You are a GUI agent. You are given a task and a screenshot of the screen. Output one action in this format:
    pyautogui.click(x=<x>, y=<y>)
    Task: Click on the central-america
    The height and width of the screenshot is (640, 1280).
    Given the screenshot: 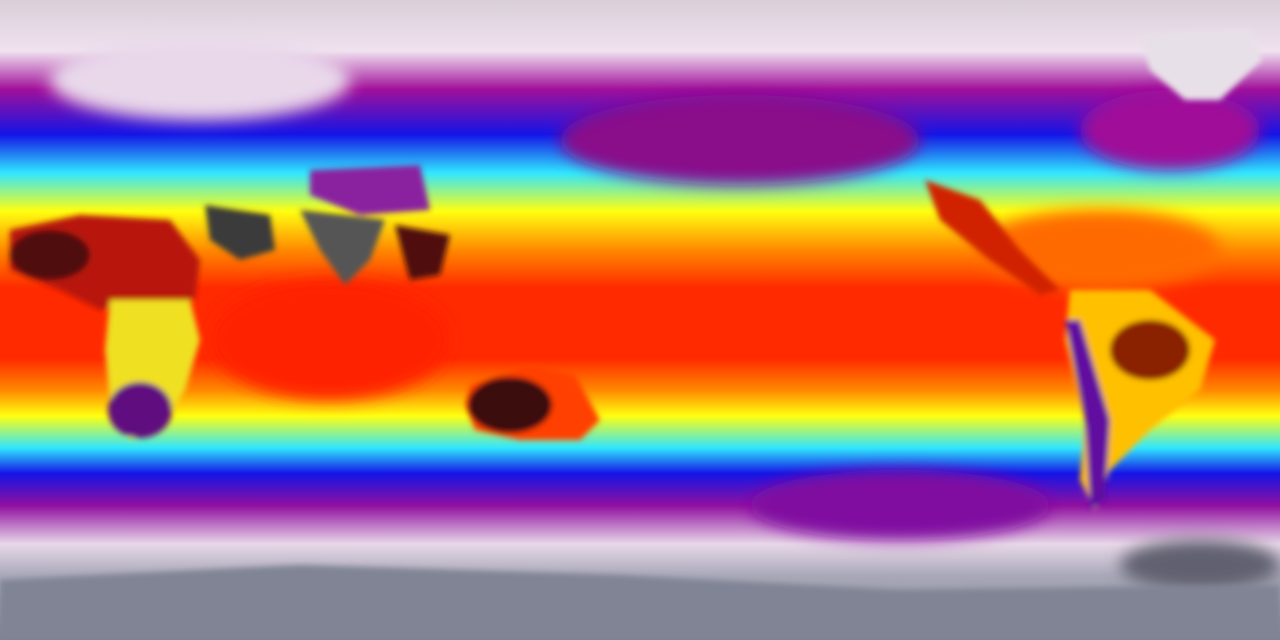 What is the action you would take?
    pyautogui.click(x=992, y=237)
    